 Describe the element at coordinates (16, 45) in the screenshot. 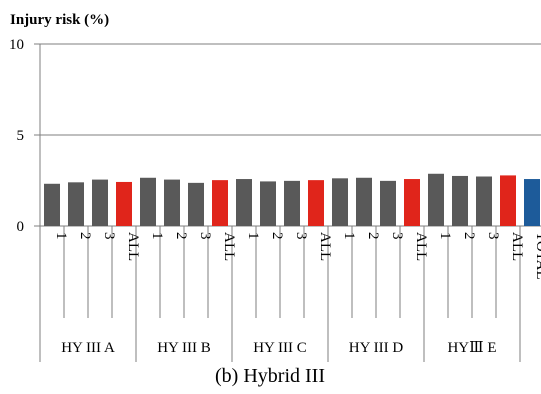

I see `y-tick-label: 10` at that location.